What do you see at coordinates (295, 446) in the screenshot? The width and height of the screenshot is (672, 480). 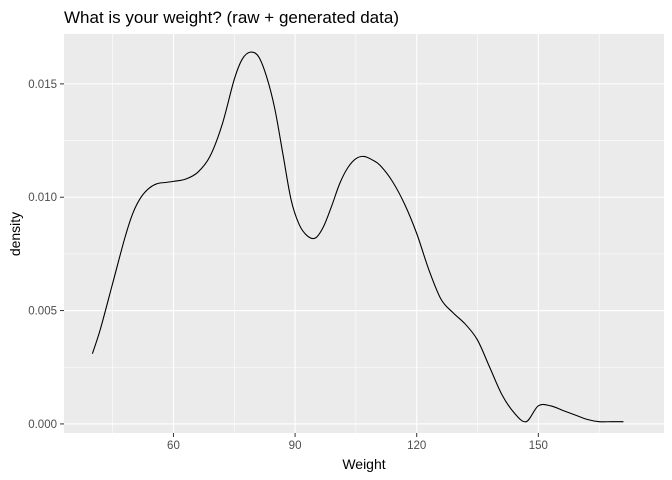 I see `x-tick-label: 90` at bounding box center [295, 446].